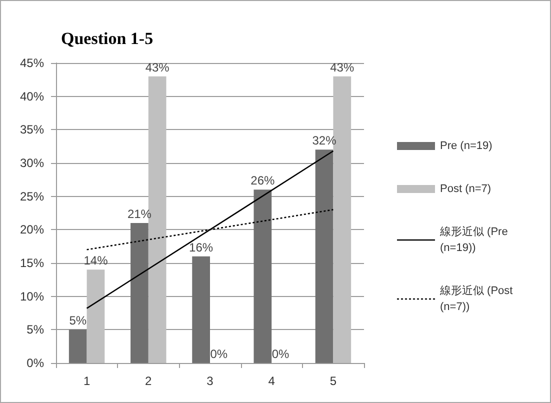 The width and height of the screenshot is (551, 403). I want to click on data-label: 5%, so click(78, 321).